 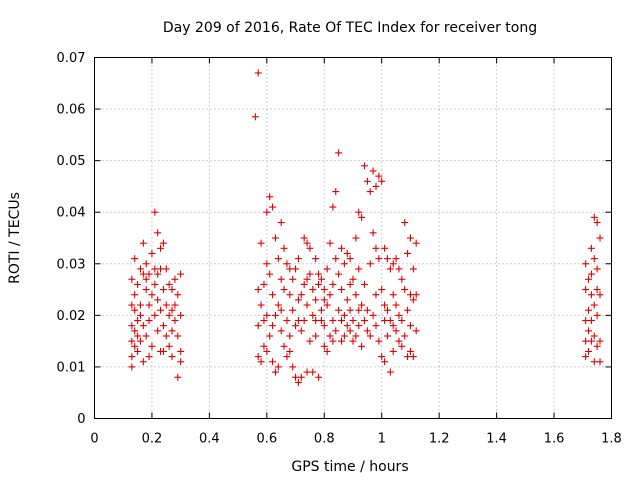 I want to click on x-tick-label: 0.8, so click(x=324, y=439).